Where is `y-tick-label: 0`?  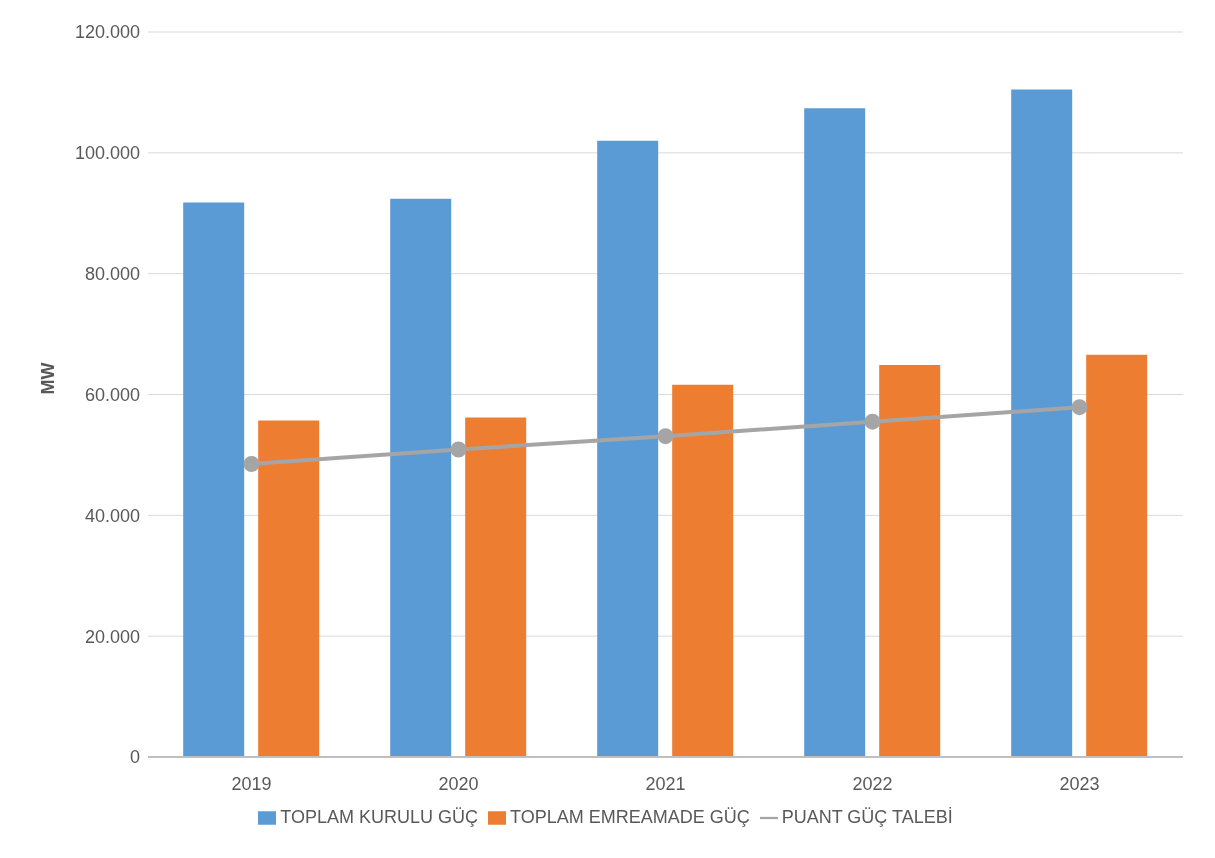 y-tick-label: 0 is located at coordinates (134, 757).